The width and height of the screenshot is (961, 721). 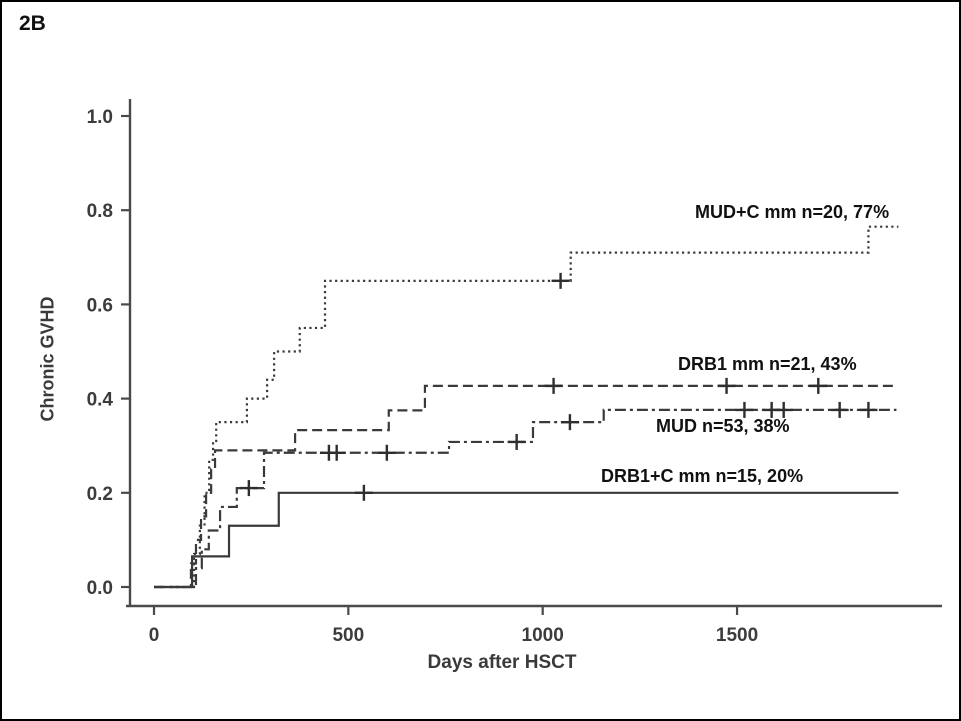 What do you see at coordinates (47, 359) in the screenshot?
I see `y-axis-title: Chronic GVHD` at bounding box center [47, 359].